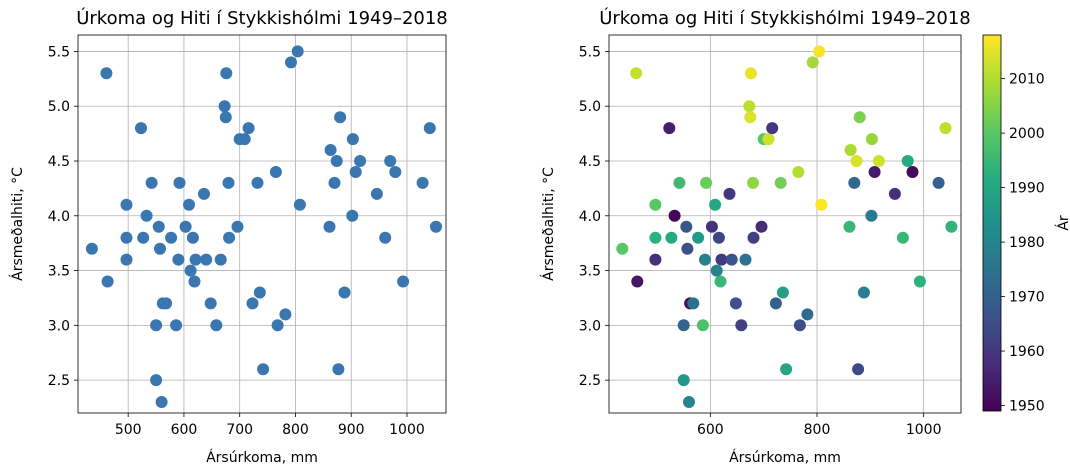  Describe the element at coordinates (924, 430) in the screenshot. I see `x-tick-label: 1000` at that location.